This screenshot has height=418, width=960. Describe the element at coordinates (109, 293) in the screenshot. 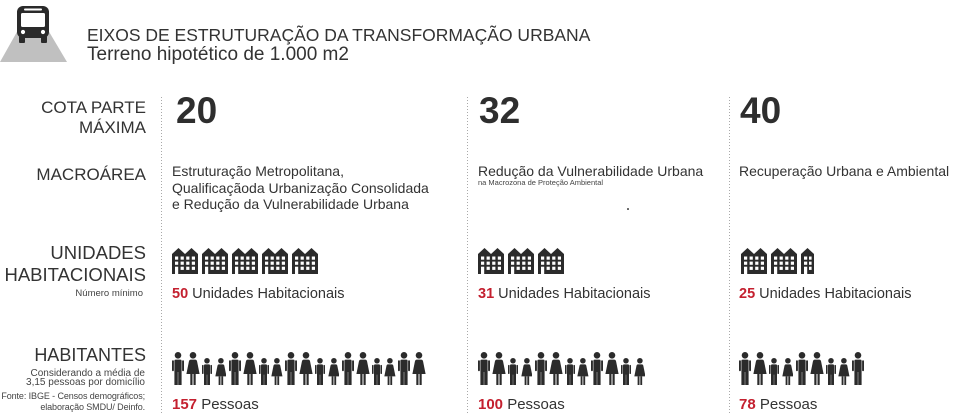

I see `unidades-note: Número mínimo` at that location.